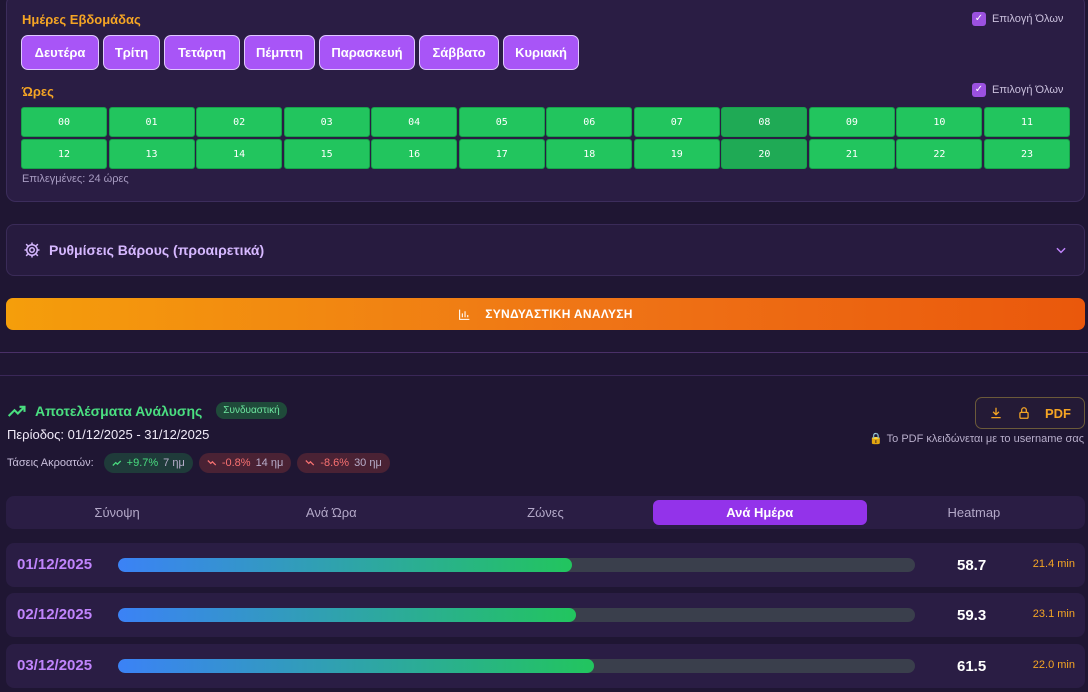 This screenshot has width=1088, height=692. Describe the element at coordinates (239, 122) in the screenshot. I see `hour-button: 02` at that location.